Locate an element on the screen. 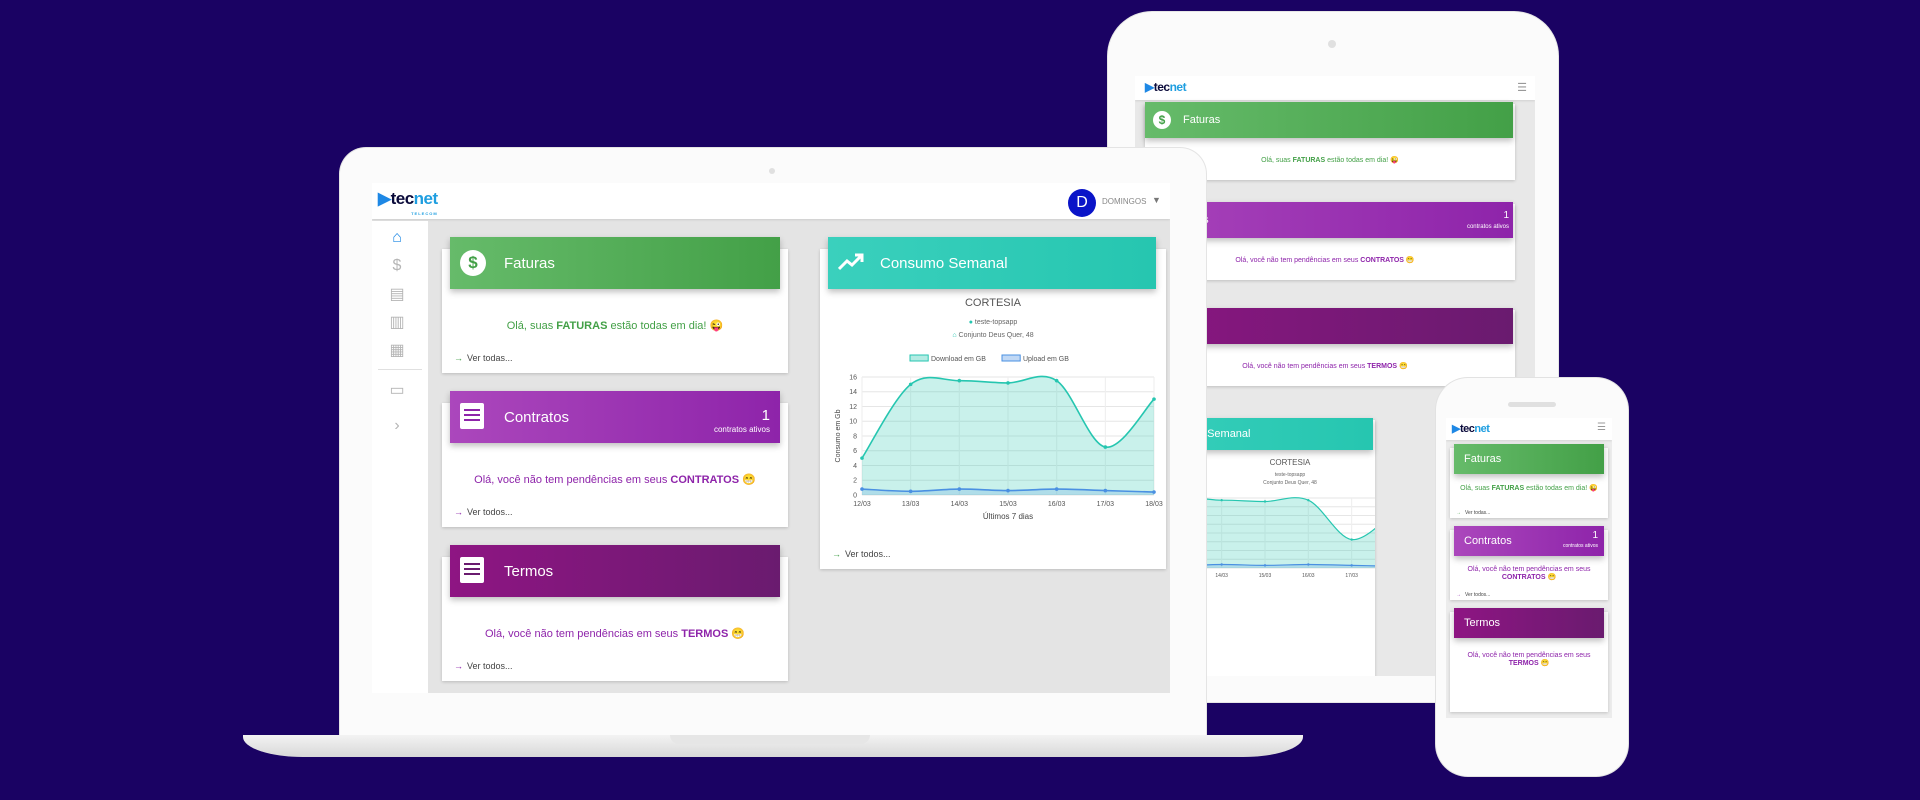 This screenshot has width=1920, height=800. y-axis-label: Consumo em Gb is located at coordinates (838, 435).